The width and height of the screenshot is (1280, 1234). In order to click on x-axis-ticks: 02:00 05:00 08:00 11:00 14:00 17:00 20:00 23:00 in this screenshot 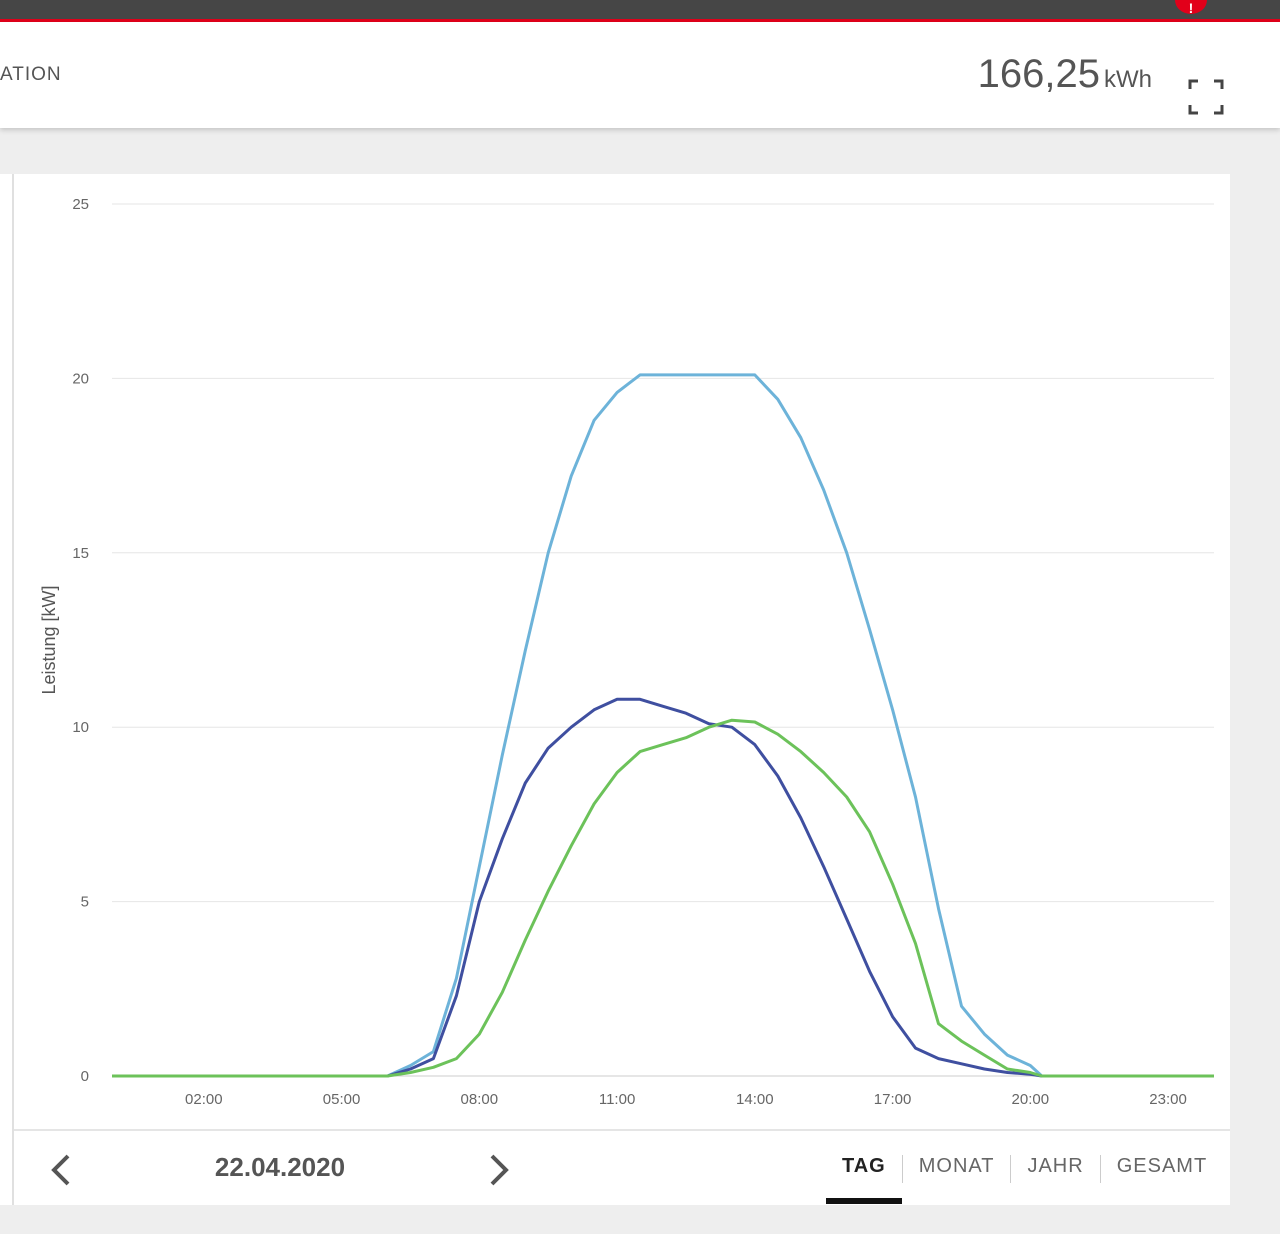, I will do `click(686, 1099)`.